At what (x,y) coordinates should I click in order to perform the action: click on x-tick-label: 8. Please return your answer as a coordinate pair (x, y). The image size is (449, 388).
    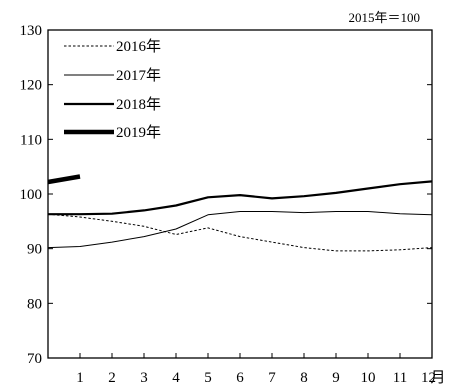
    Looking at the image, I should click on (304, 378).